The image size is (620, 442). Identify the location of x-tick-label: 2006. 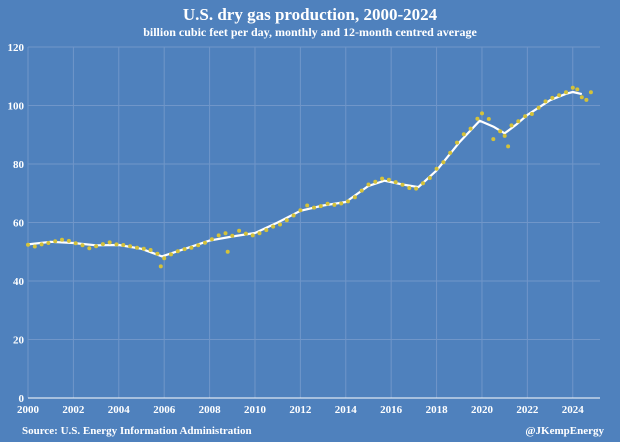
(164, 410).